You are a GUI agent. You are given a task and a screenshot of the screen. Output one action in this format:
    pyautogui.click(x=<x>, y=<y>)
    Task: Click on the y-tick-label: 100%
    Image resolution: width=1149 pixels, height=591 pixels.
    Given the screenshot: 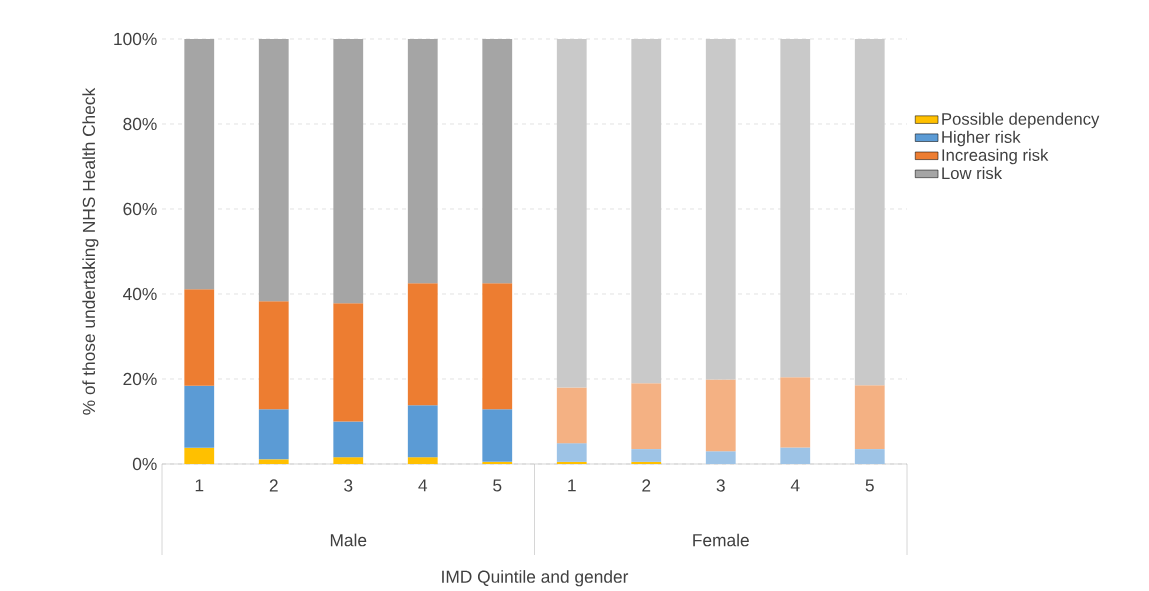 What is the action you would take?
    pyautogui.click(x=135, y=39)
    